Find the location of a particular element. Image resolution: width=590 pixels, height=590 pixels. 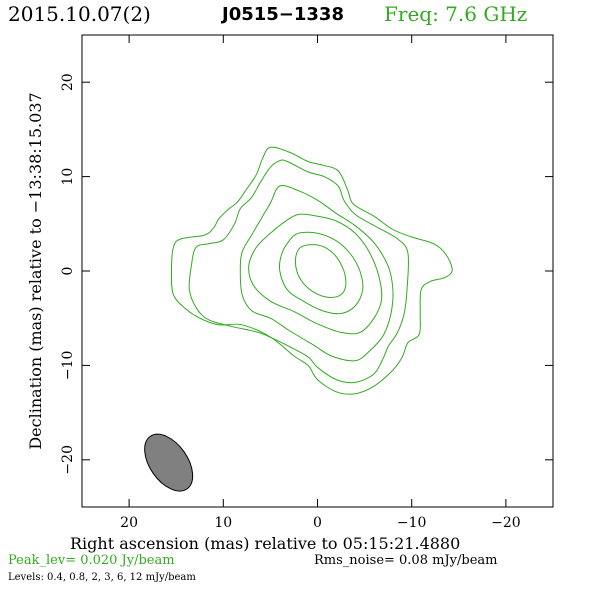

x-tick-labels: 20 10 0 −10 −20 is located at coordinates (320, 523).